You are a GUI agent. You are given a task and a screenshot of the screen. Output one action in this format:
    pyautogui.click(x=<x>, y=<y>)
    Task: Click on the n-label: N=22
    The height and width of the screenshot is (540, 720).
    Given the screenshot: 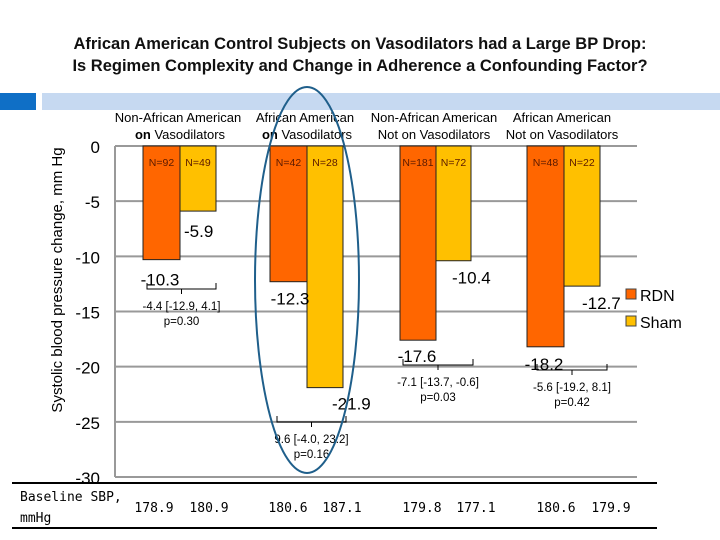 What is the action you would take?
    pyautogui.click(x=582, y=163)
    